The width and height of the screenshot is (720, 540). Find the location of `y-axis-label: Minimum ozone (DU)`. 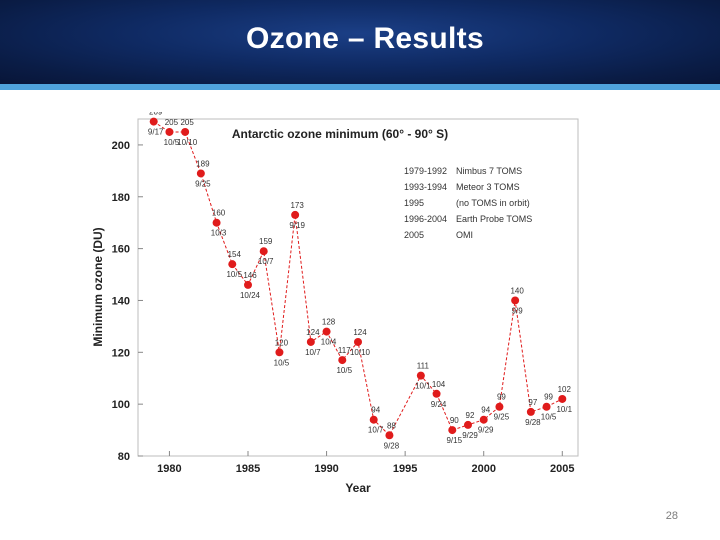

y-axis-label: Minimum ozone (DU) is located at coordinates (98, 286).